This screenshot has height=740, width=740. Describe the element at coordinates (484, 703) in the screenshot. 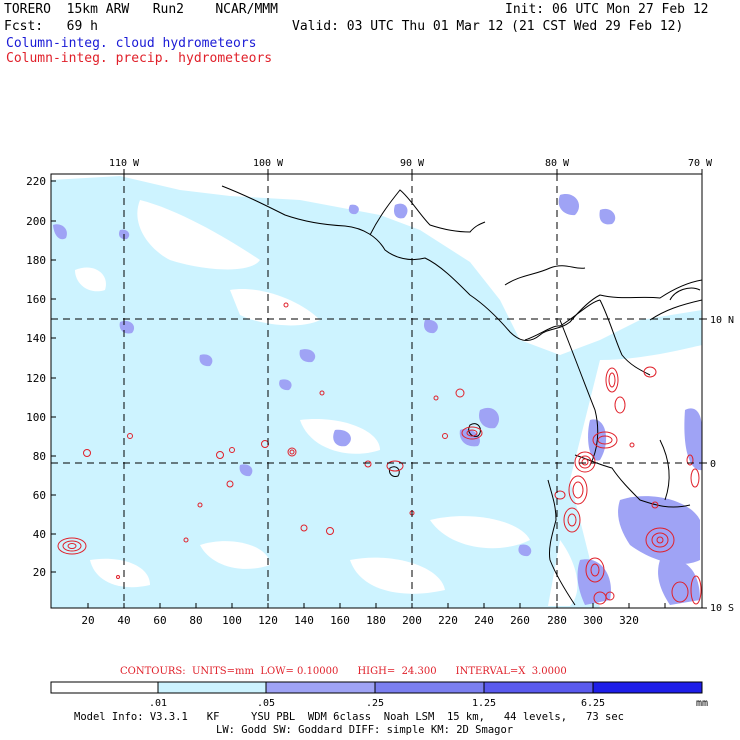

I see `colorbar-tick: 1.25` at that location.